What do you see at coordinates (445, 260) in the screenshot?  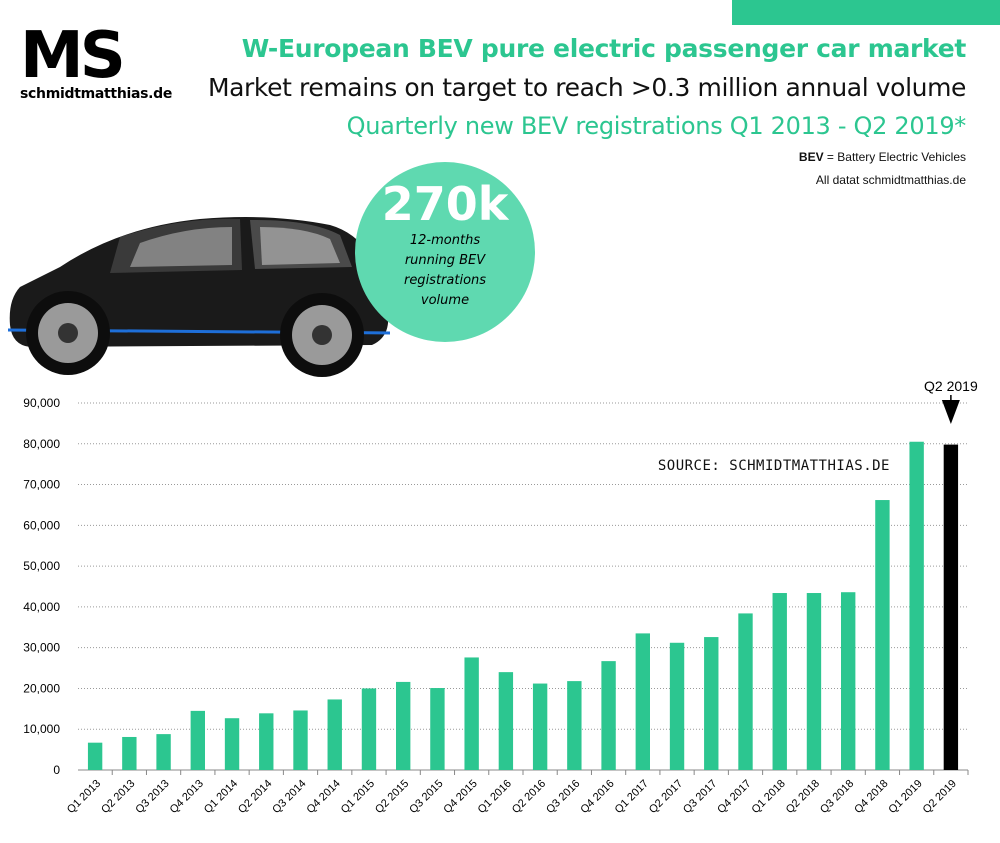 I see `badge-line-2: running BEV` at bounding box center [445, 260].